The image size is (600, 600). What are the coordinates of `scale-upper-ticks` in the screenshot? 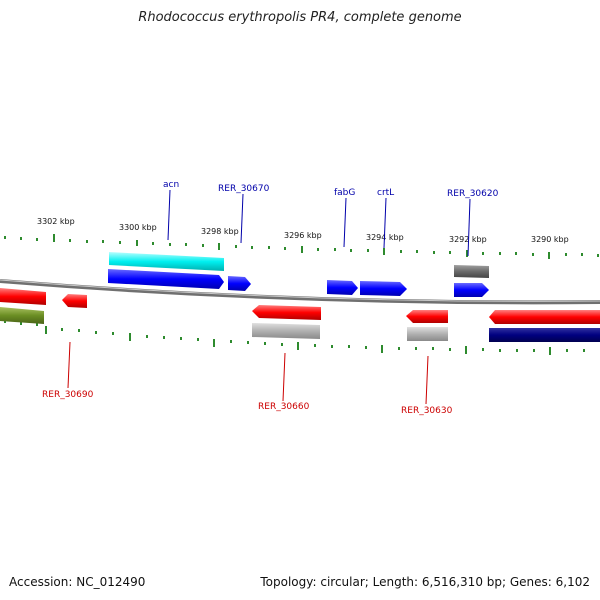 It's located at (301, 246).